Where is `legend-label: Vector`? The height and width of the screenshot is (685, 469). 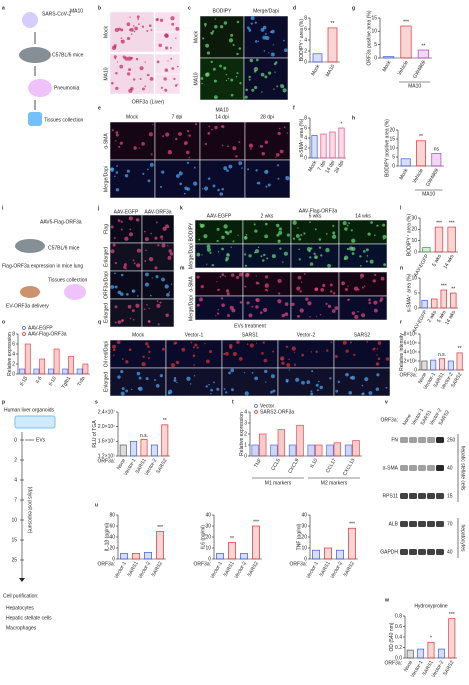
legend-label: Vector is located at coordinates (267, 406).